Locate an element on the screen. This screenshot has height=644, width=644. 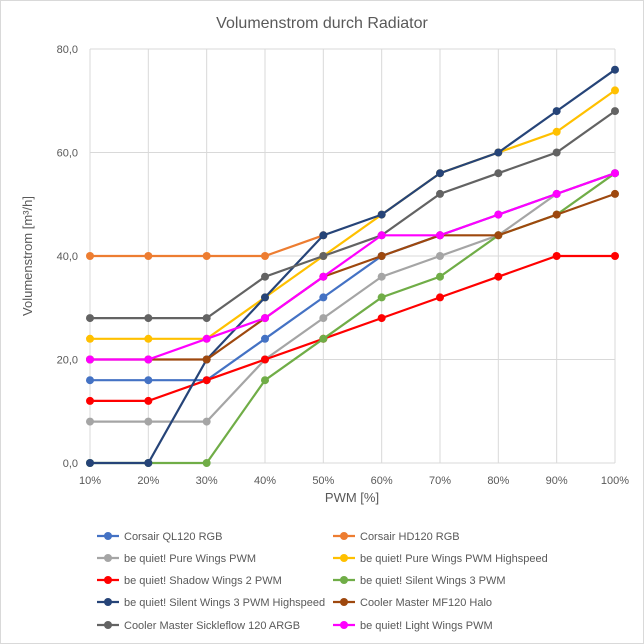
legend-label: be quiet! Silent Wings 3 PWM Highspeed is located at coordinates (224, 603).